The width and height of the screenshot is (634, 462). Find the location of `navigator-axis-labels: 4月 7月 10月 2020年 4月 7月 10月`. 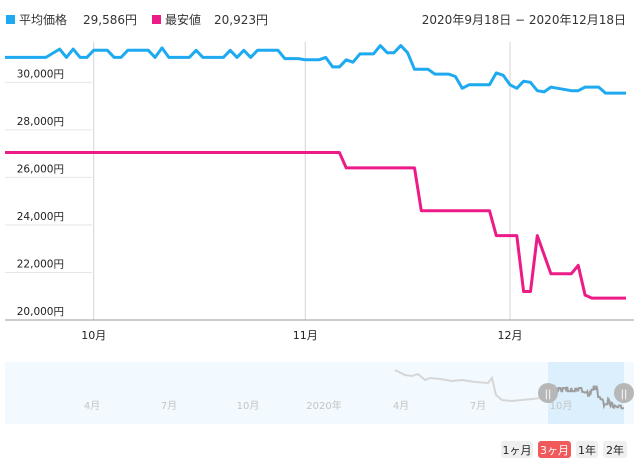

navigator-axis-labels: 4月 7月 10月 2020年 4月 7月 10月 is located at coordinates (328, 405).